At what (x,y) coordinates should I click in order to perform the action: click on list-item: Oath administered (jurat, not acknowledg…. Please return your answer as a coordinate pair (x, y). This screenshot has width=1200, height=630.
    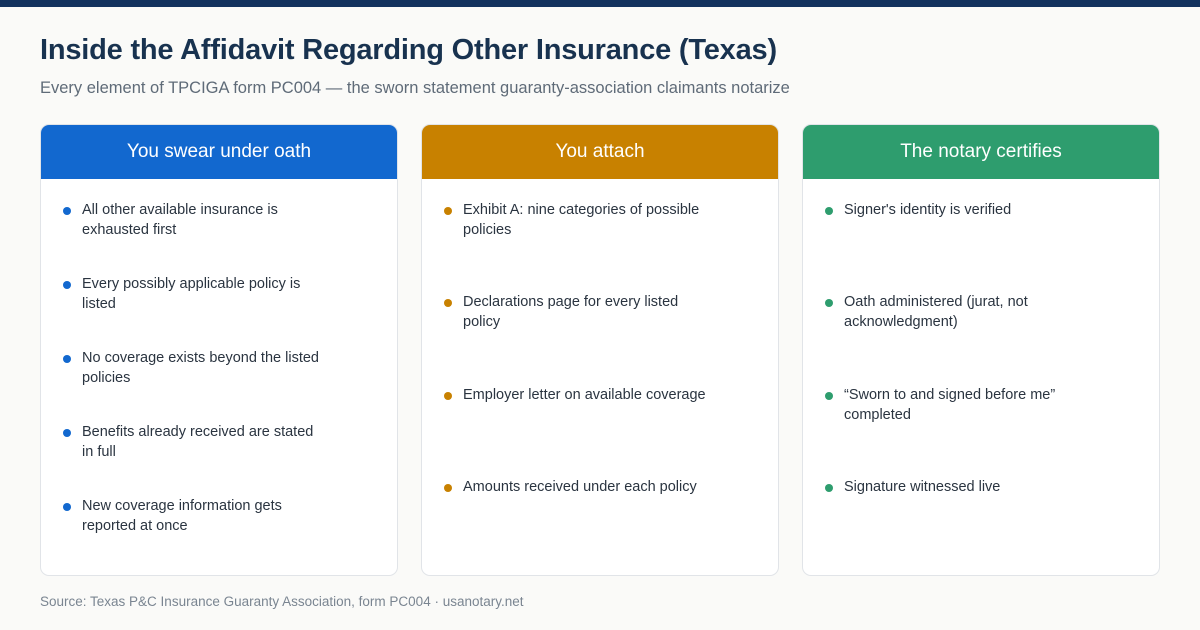
    Looking at the image, I should click on (981, 312).